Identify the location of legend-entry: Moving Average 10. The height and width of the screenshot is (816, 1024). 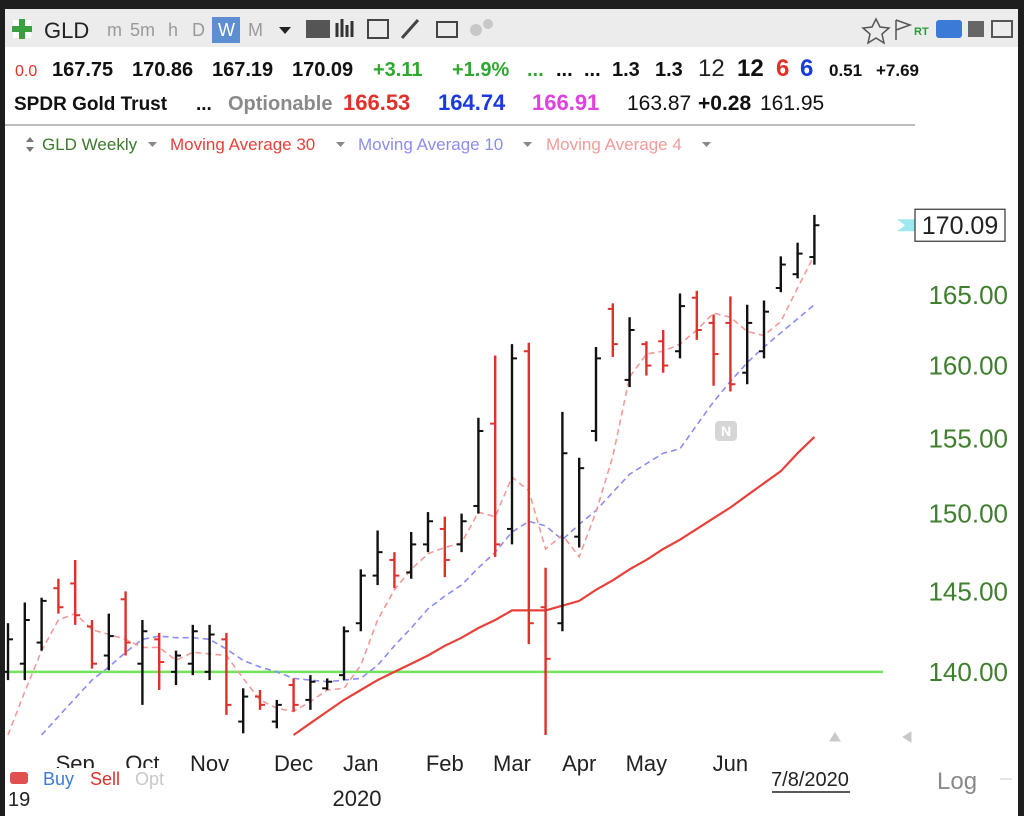
(430, 144).